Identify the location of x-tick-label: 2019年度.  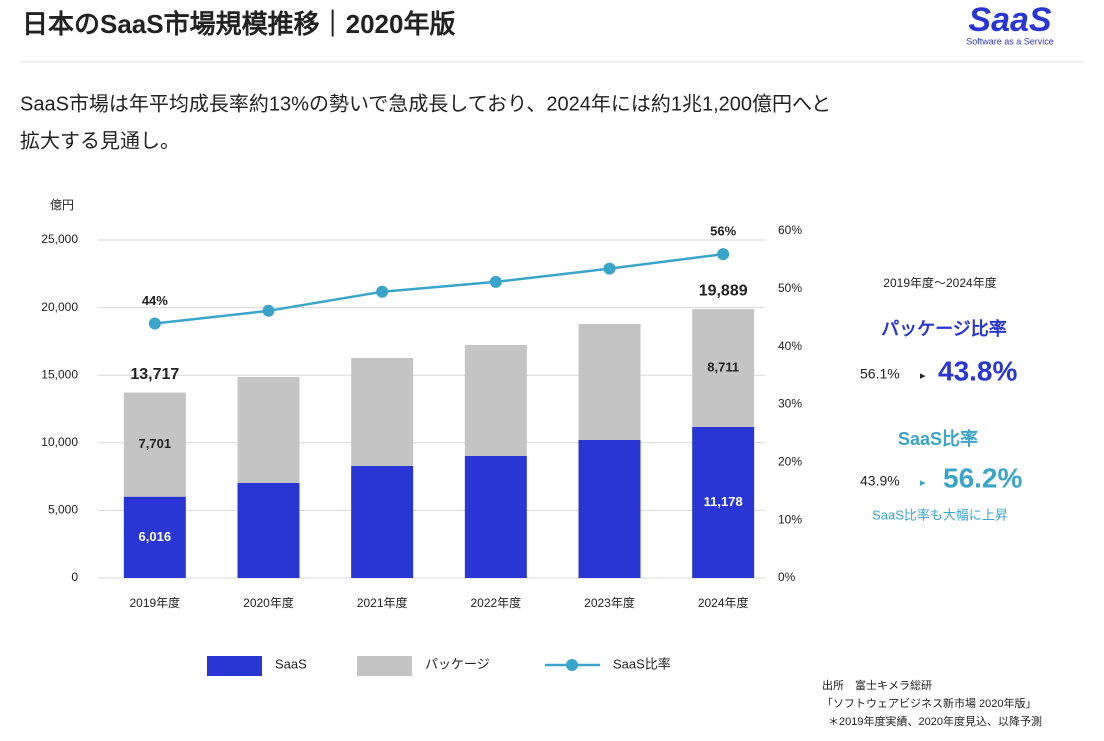
(154, 602).